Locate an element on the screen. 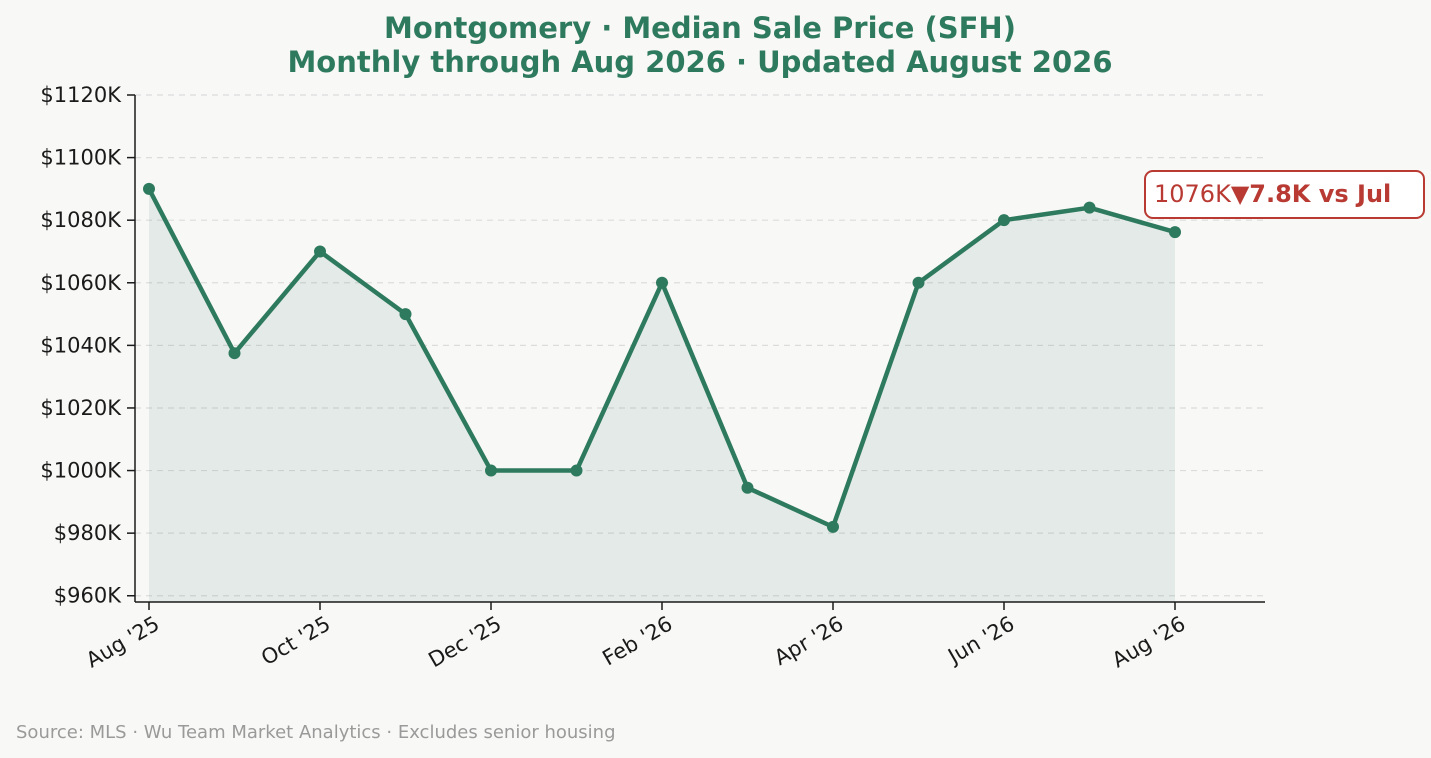 The width and height of the screenshot is (1431, 758). x-tick-label: Apr '26 is located at coordinates (808, 641).